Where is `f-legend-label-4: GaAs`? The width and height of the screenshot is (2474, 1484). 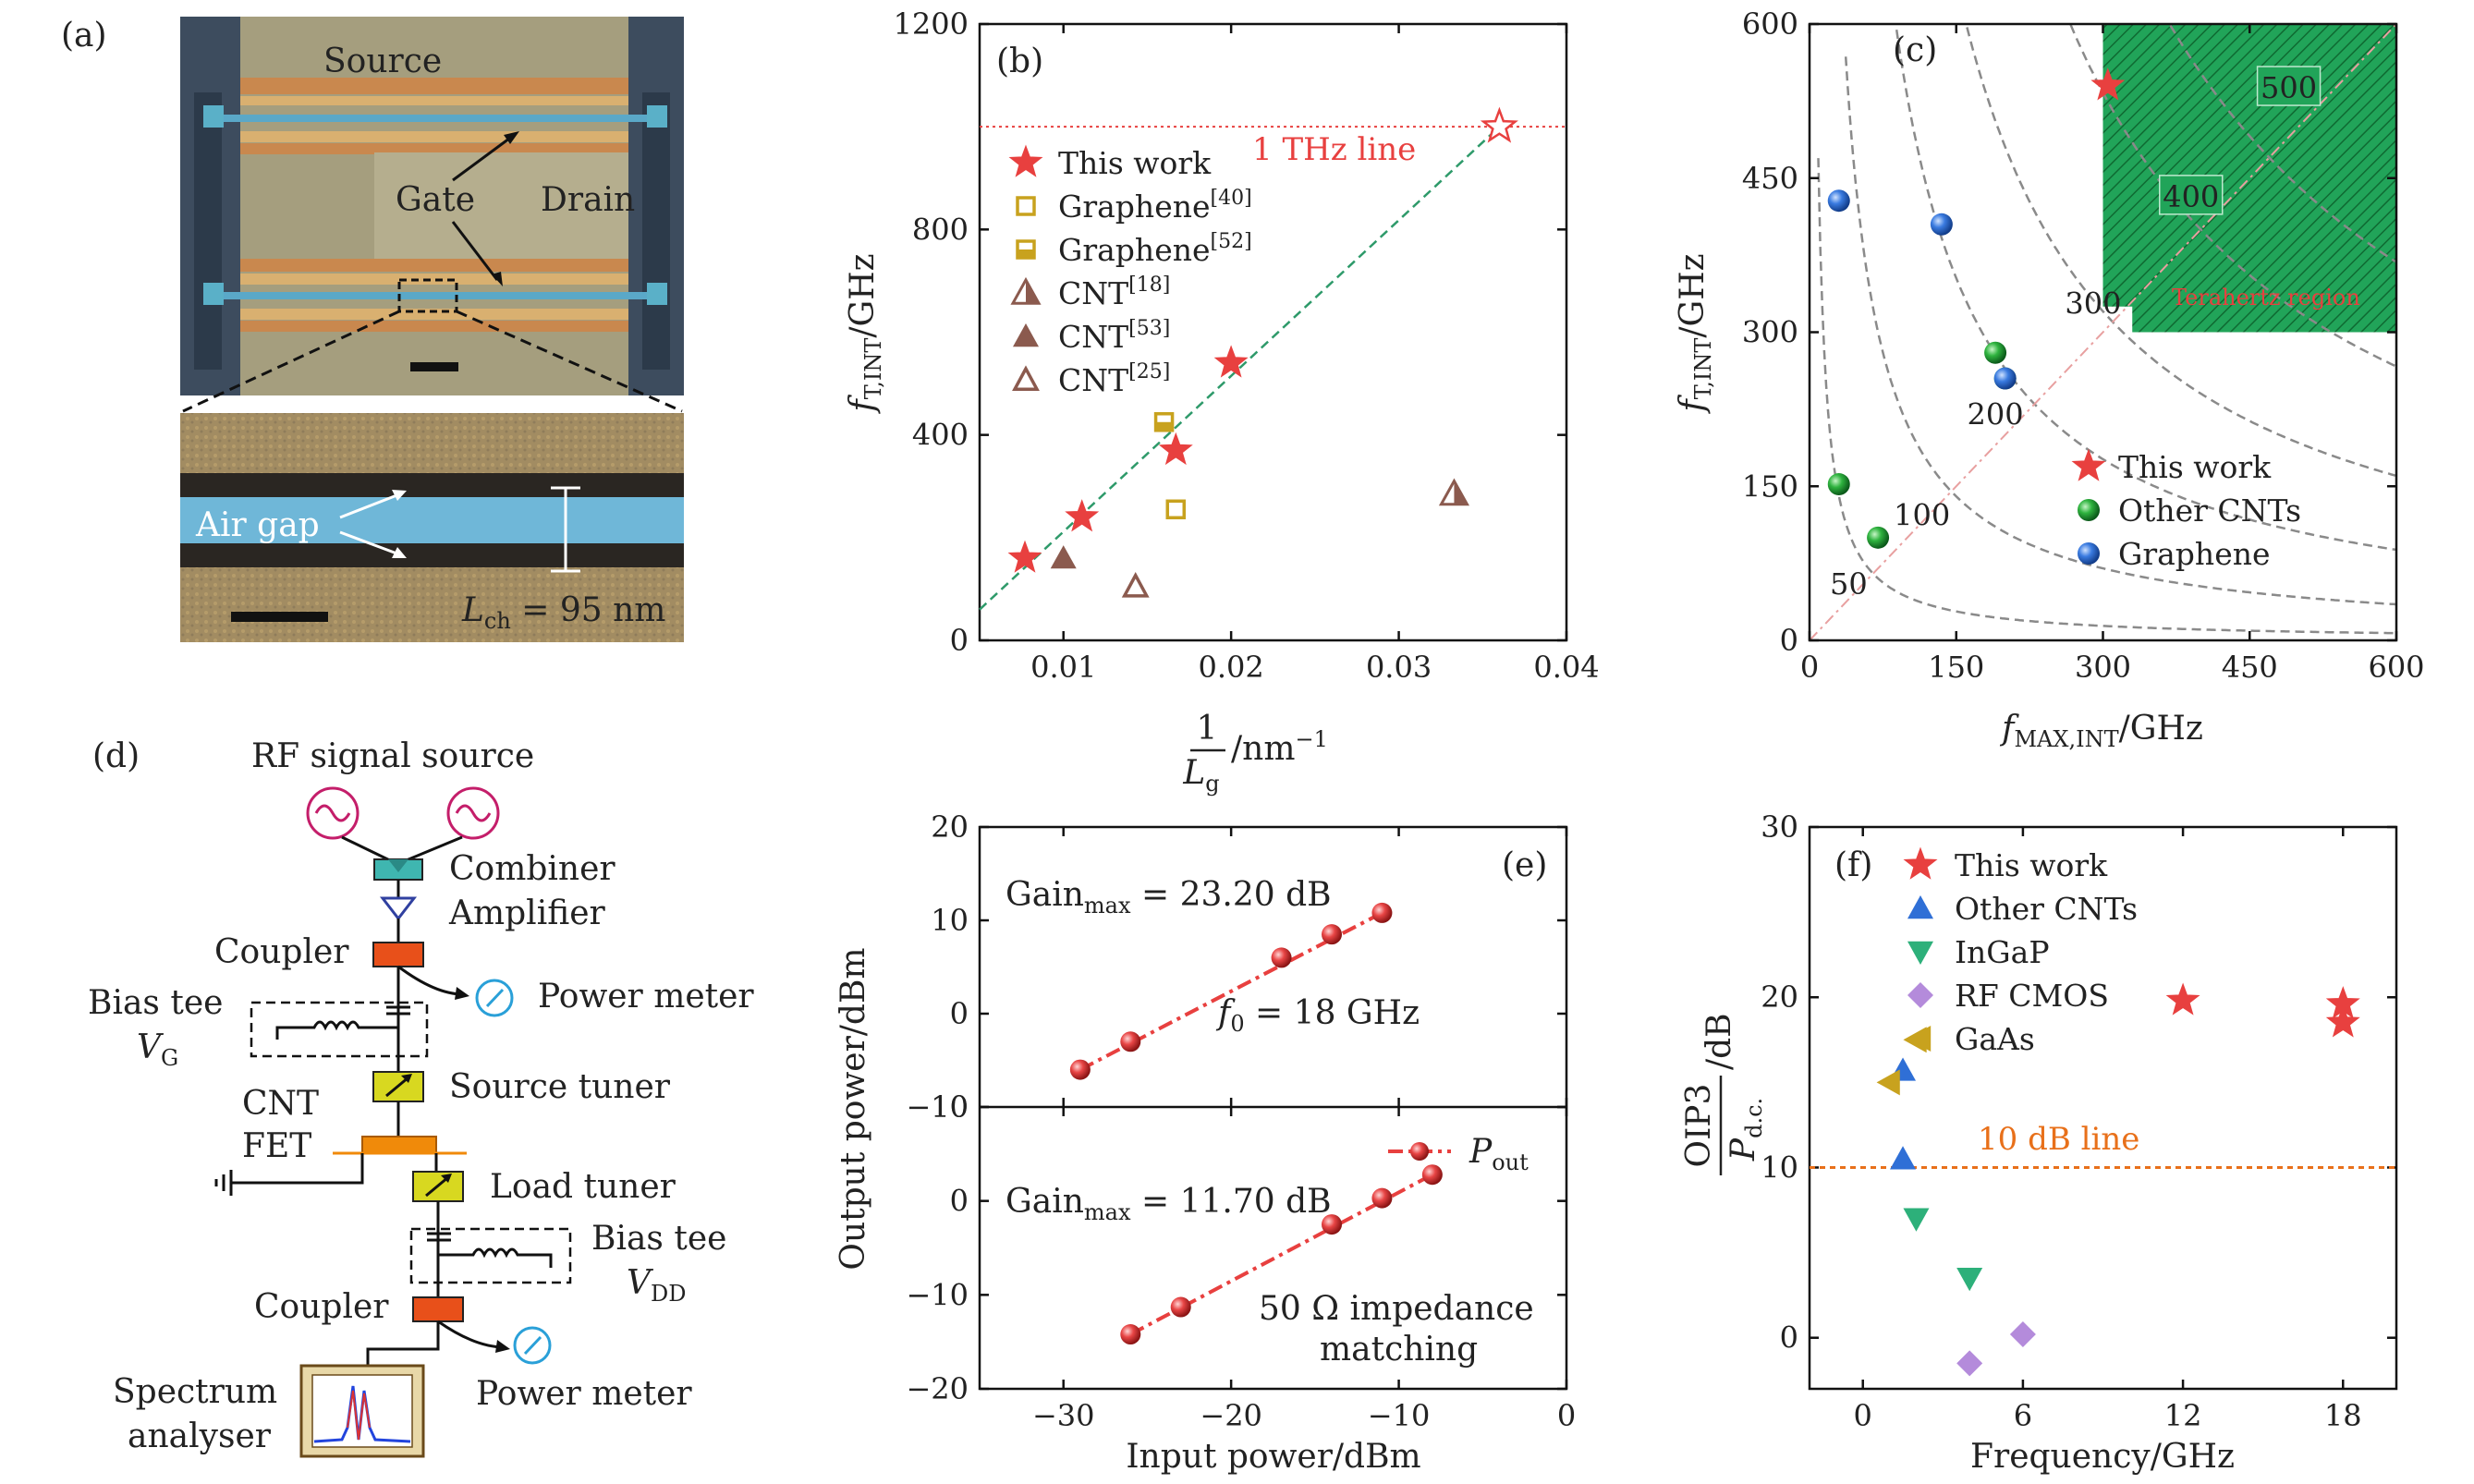 f-legend-label-4: GaAs is located at coordinates (1995, 1039).